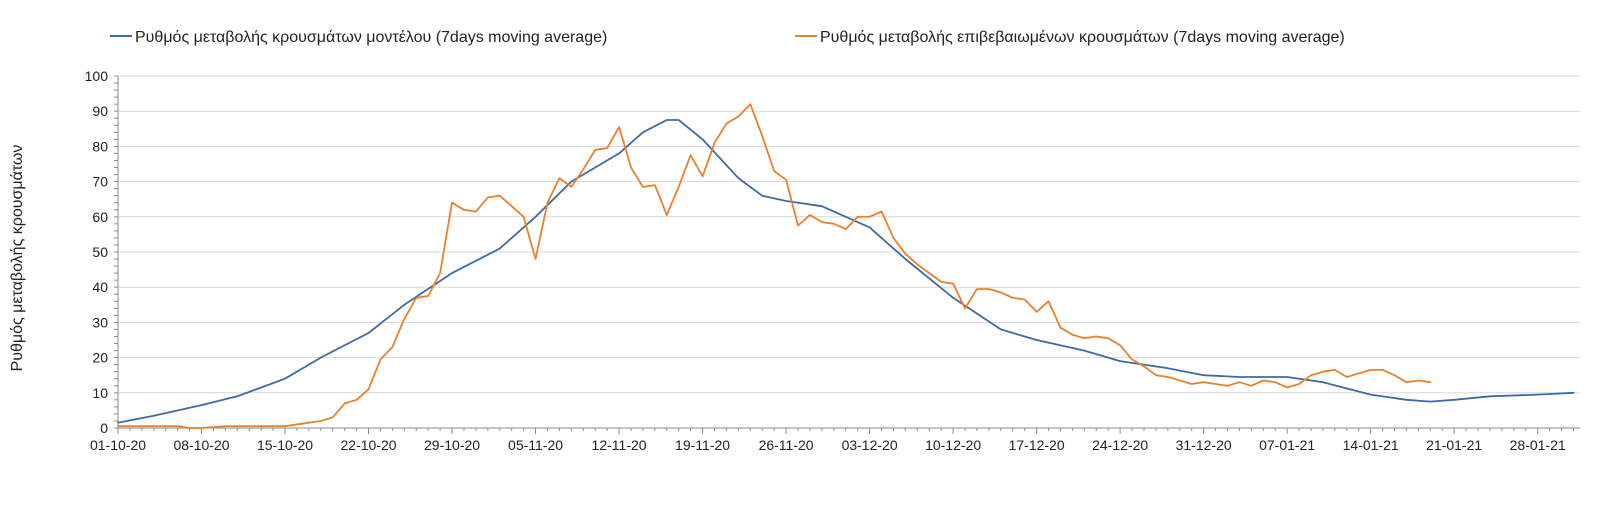 The height and width of the screenshot is (509, 1619). I want to click on y-tick-label: 100, so click(97, 76).